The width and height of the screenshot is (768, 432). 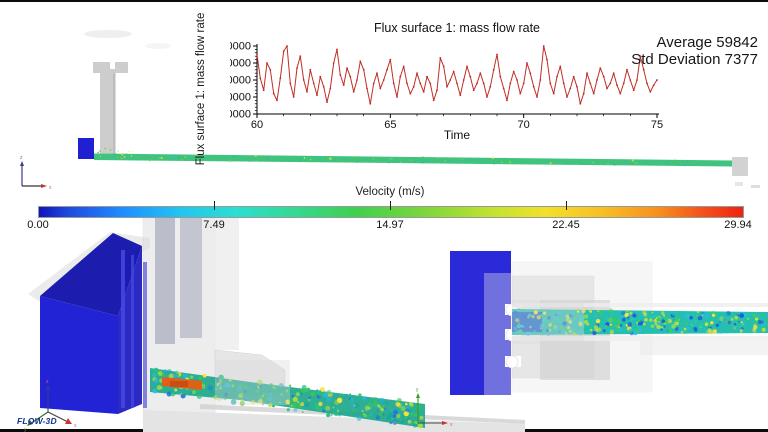 What do you see at coordinates (740, 166) in the screenshot?
I see `outlet-block` at bounding box center [740, 166].